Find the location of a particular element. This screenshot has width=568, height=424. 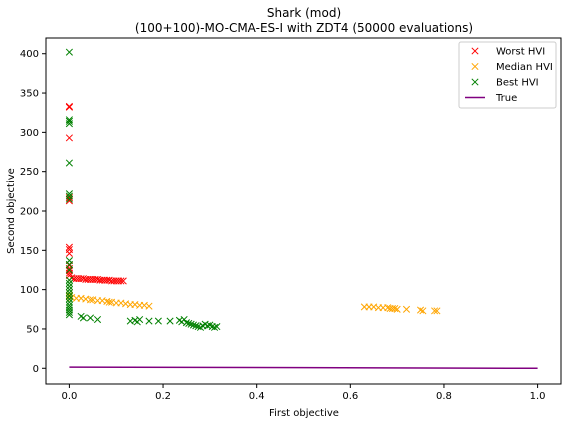

y-tick-label: 200 is located at coordinates (29, 212).